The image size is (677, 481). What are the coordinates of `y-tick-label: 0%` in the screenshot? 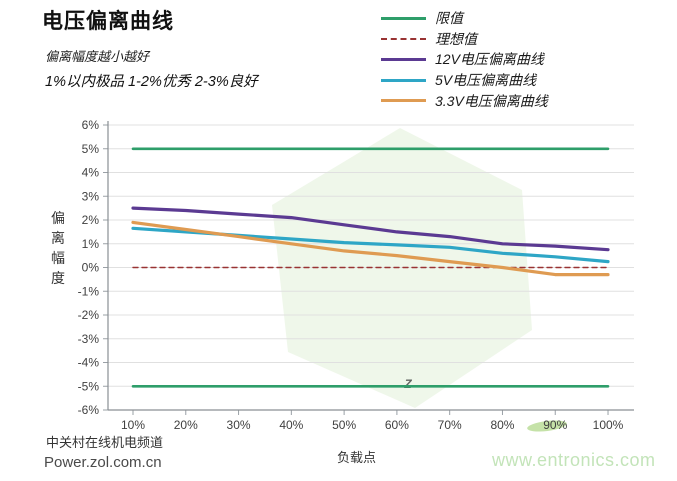 It's located at (91, 268).